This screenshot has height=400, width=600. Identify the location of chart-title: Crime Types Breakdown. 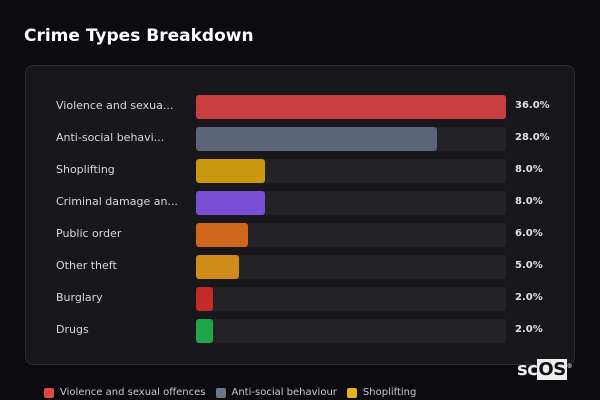
(139, 36).